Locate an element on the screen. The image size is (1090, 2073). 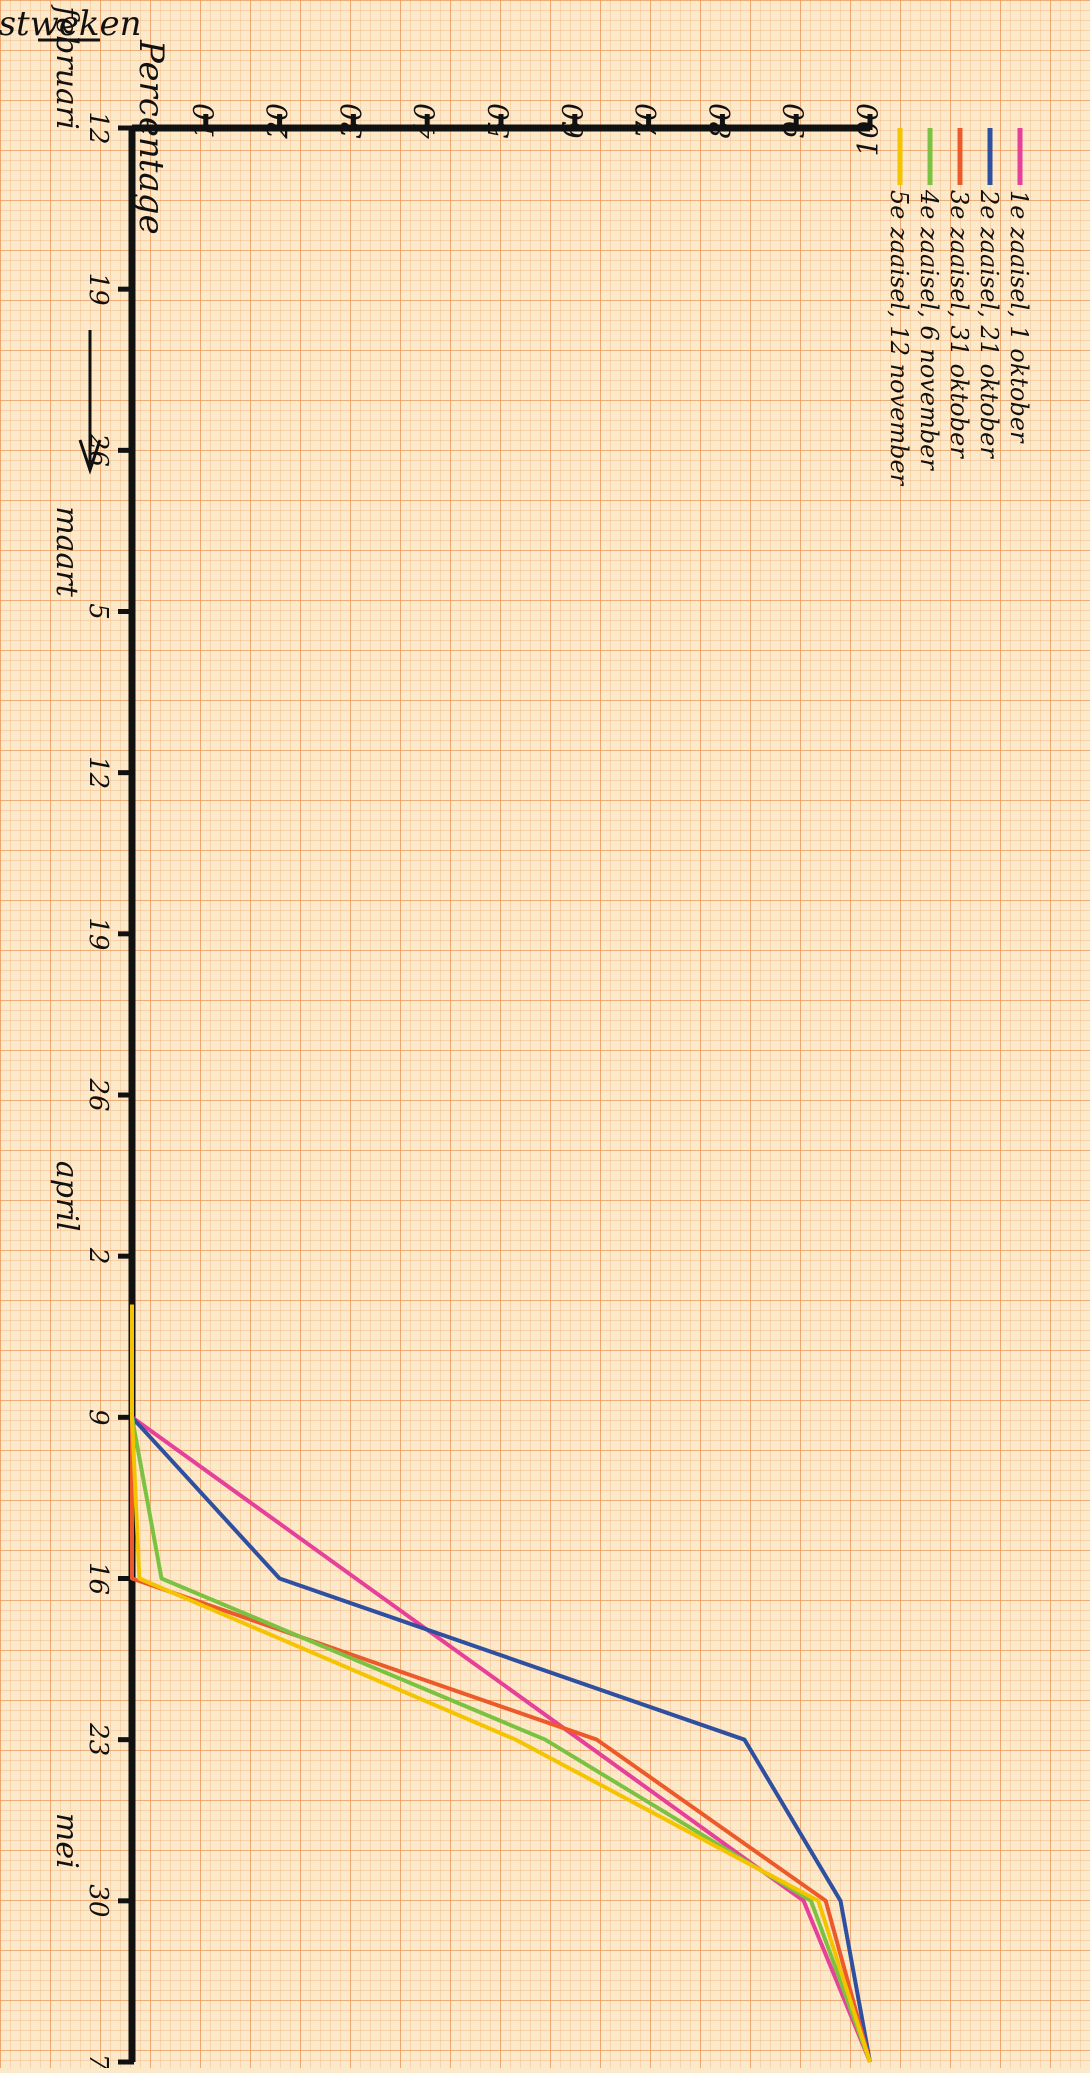
x-axis-title: Oogstweken is located at coordinates (71, 24).